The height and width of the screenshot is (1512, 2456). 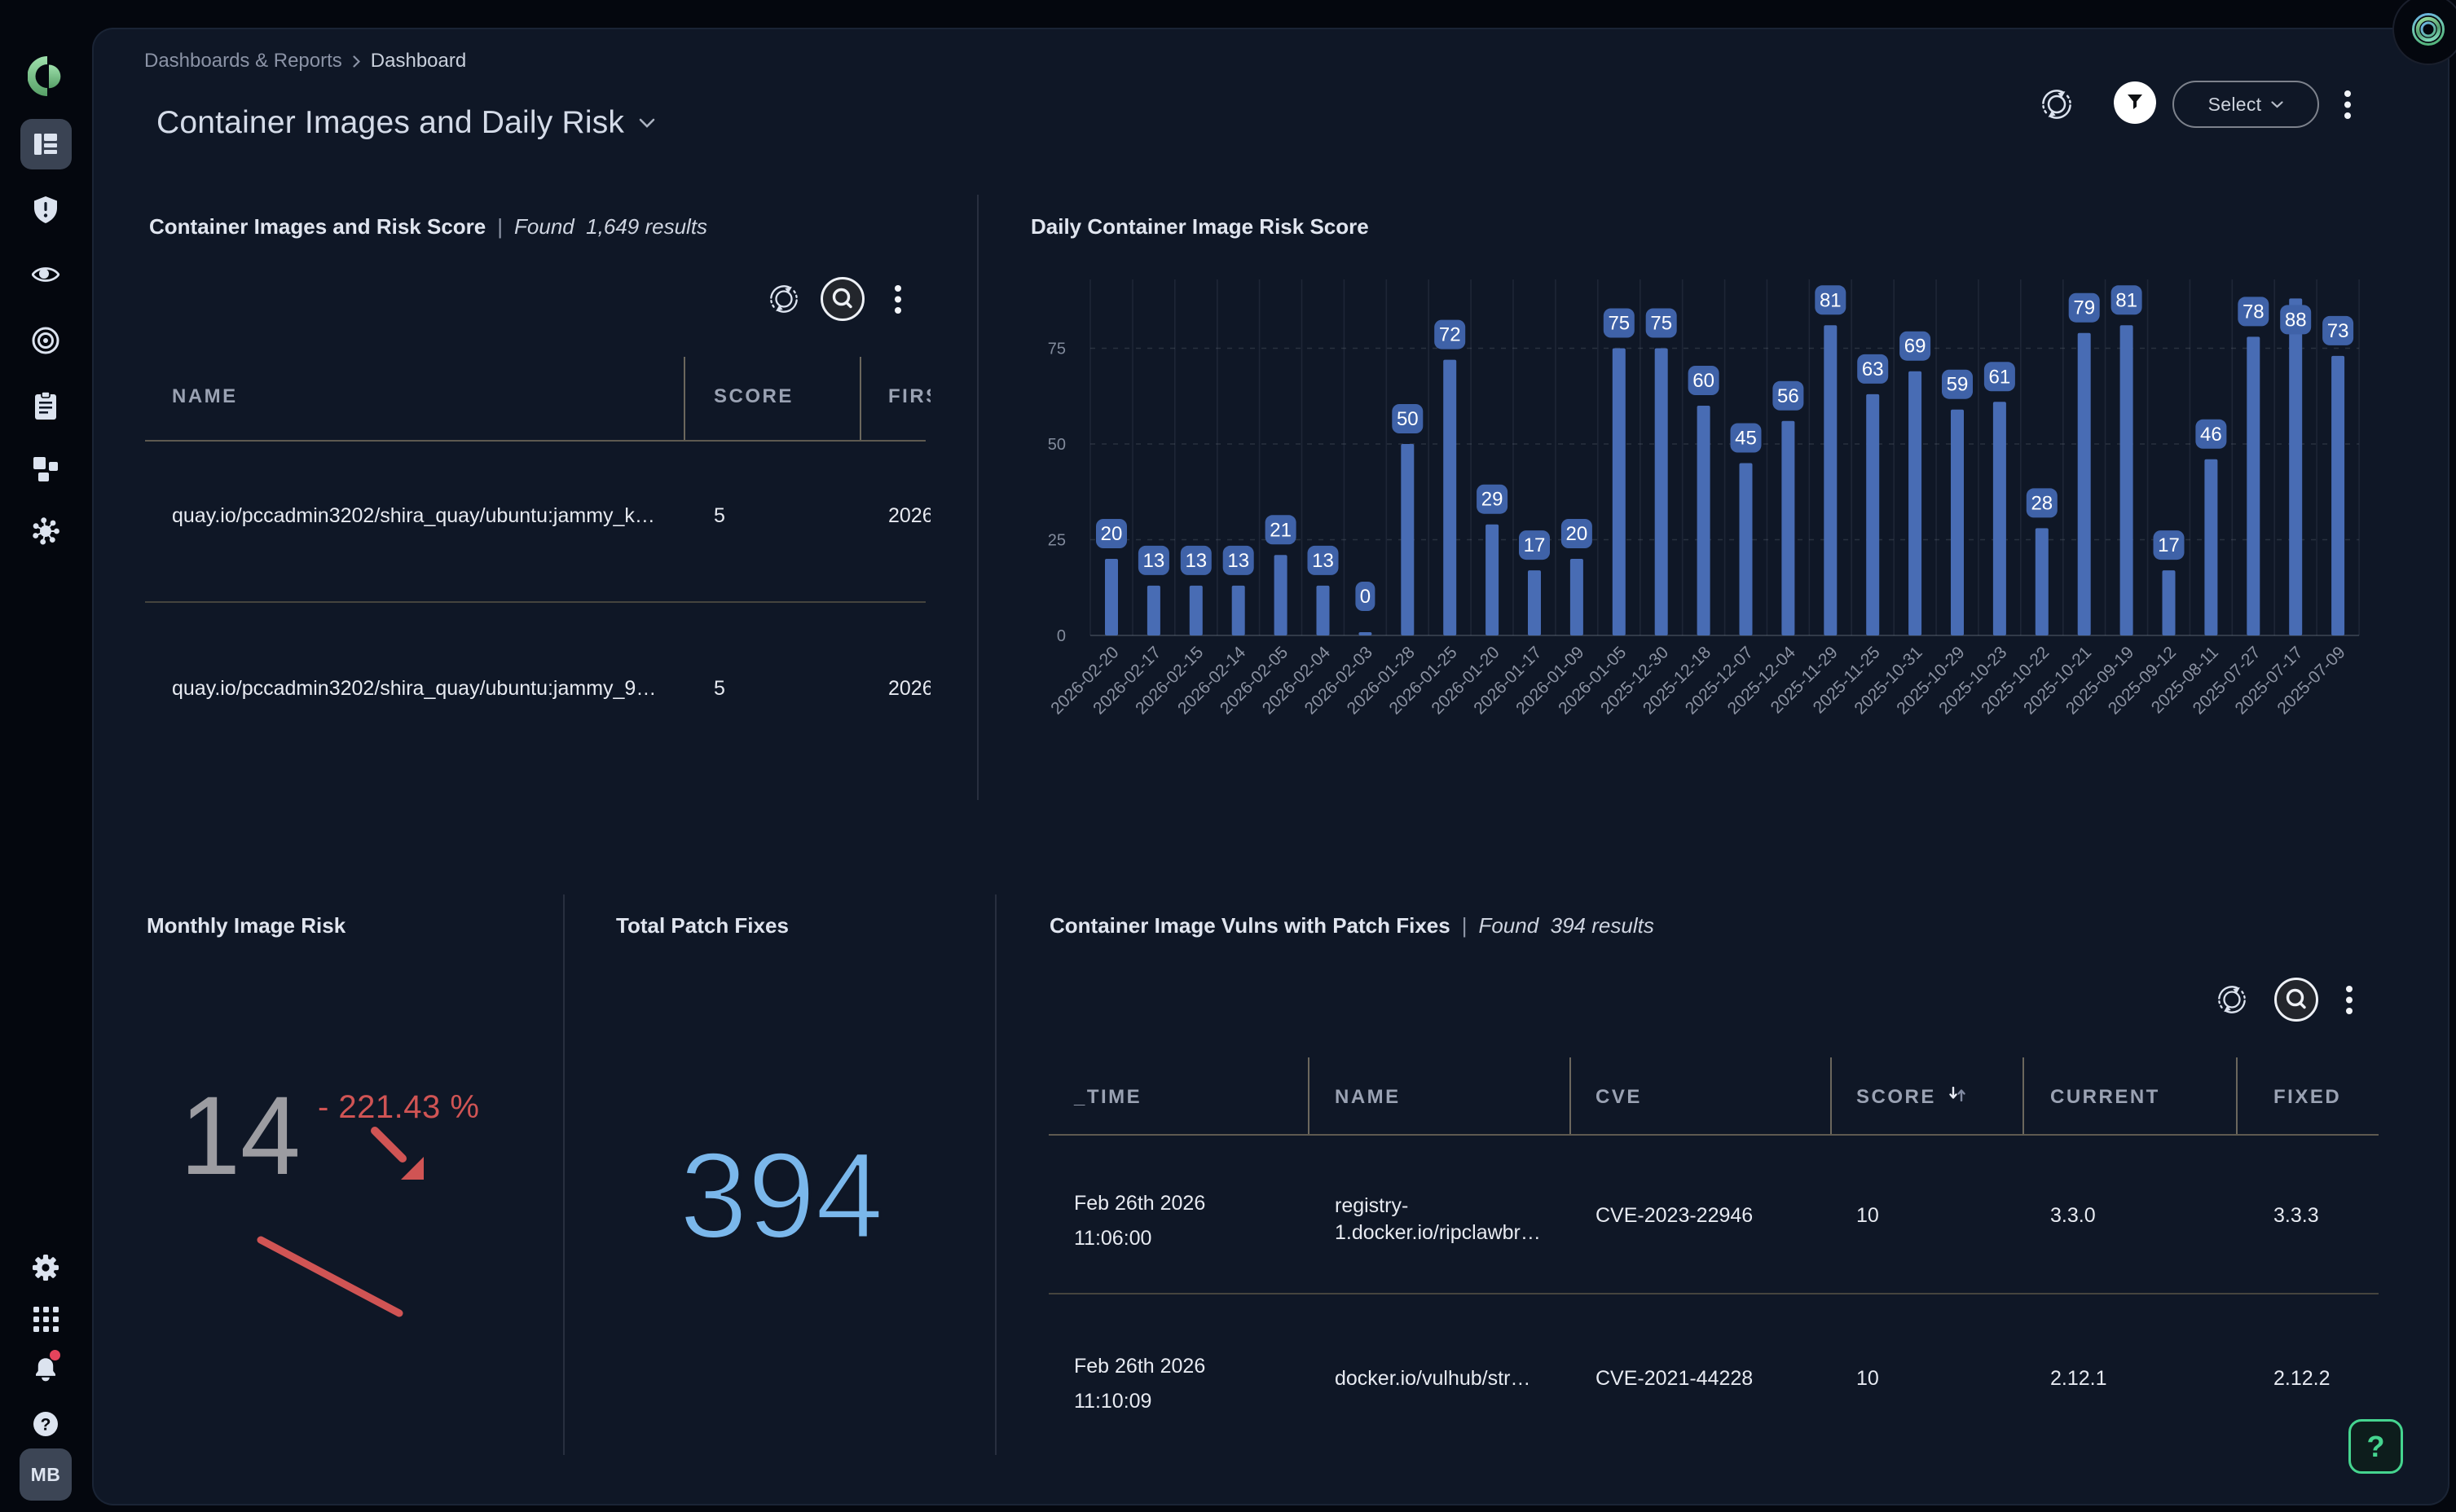 What do you see at coordinates (2338, 331) in the screenshot?
I see `svg-text: 73` at bounding box center [2338, 331].